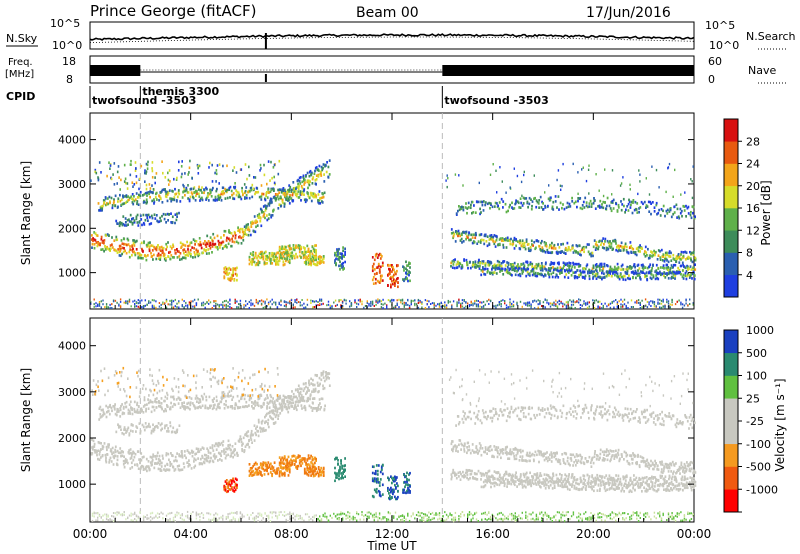 Image resolution: width=800 pixels, height=554 pixels. What do you see at coordinates (396, 70) in the screenshot?
I see `frequency-panel: Freq. [MHz] 18 8 60 0 Nave` at bounding box center [396, 70].